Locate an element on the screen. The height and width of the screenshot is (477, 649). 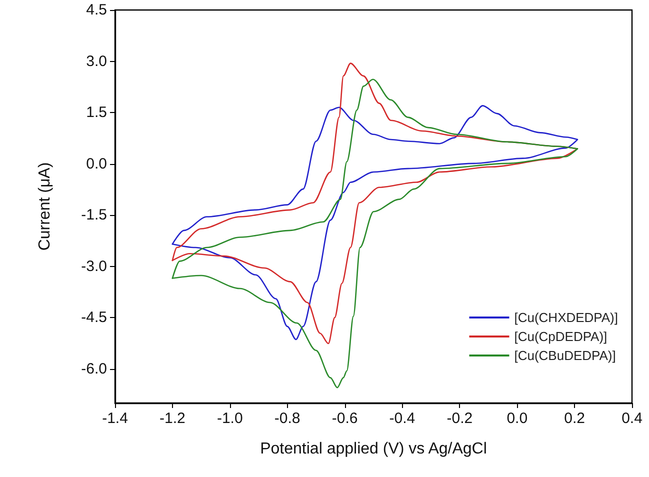
legend-label: [Cu(CpDEDPA)] is located at coordinates (561, 336).